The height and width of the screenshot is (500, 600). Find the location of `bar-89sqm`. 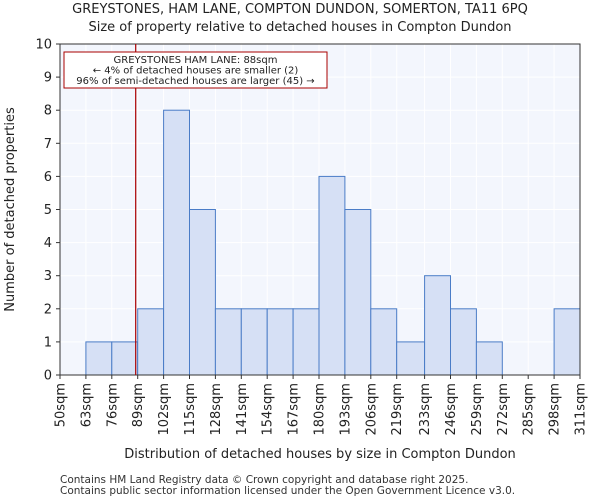

bar-89sqm is located at coordinates (151, 342).